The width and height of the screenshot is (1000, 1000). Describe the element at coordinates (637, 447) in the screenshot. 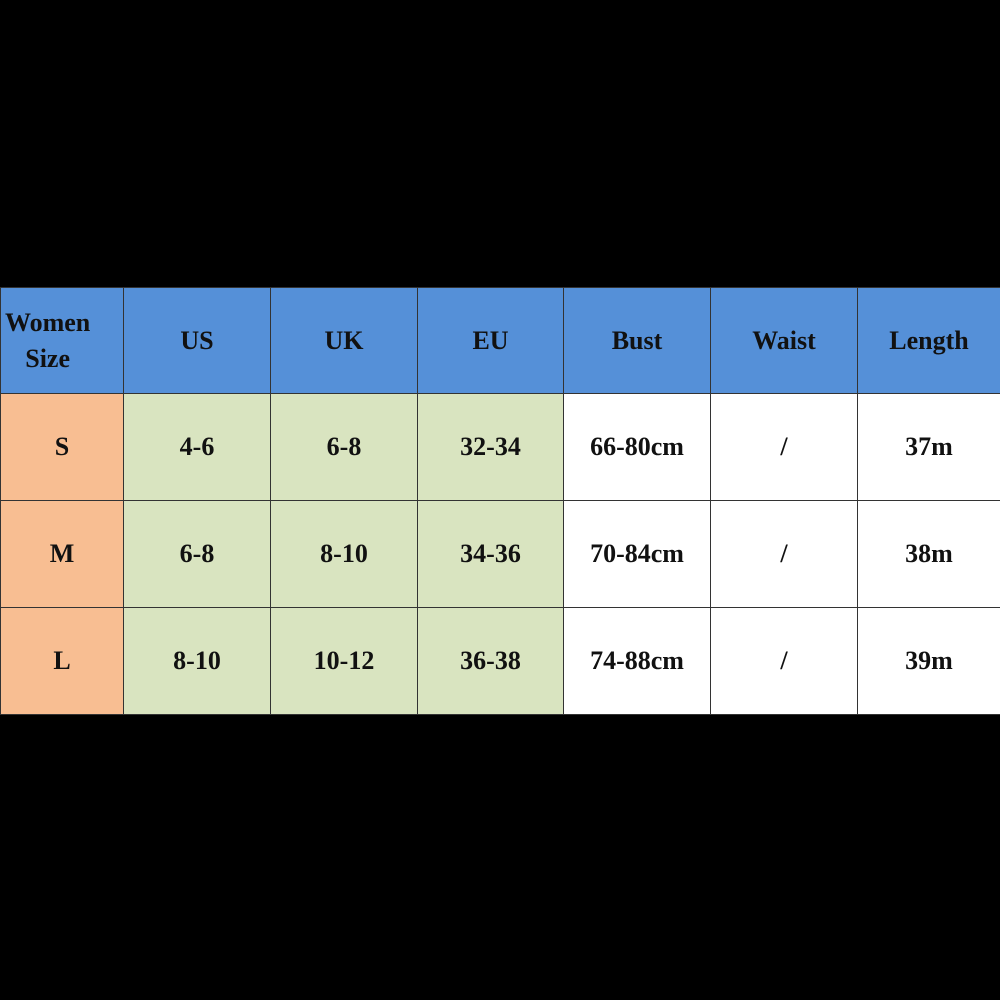

I see `cell-bust: 66-80cm` at that location.